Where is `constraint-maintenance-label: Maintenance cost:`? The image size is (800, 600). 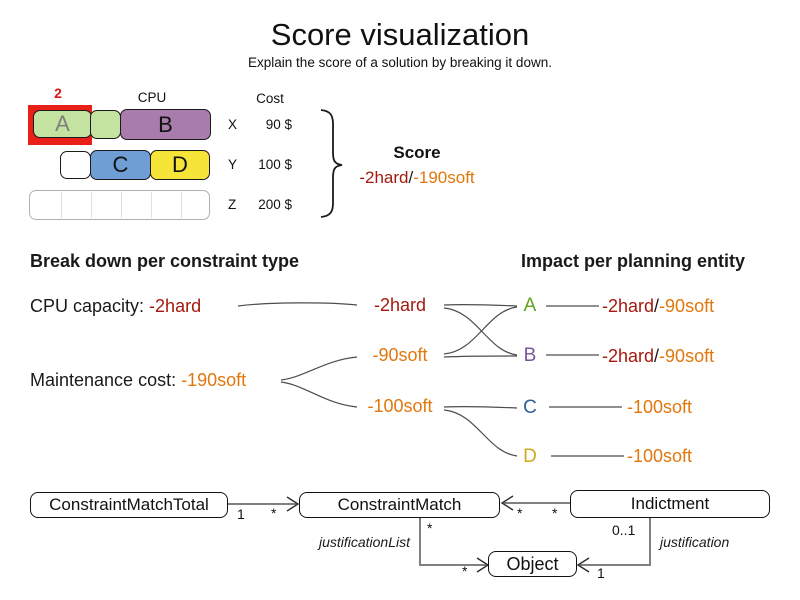
constraint-maintenance-label: Maintenance cost: is located at coordinates (106, 380).